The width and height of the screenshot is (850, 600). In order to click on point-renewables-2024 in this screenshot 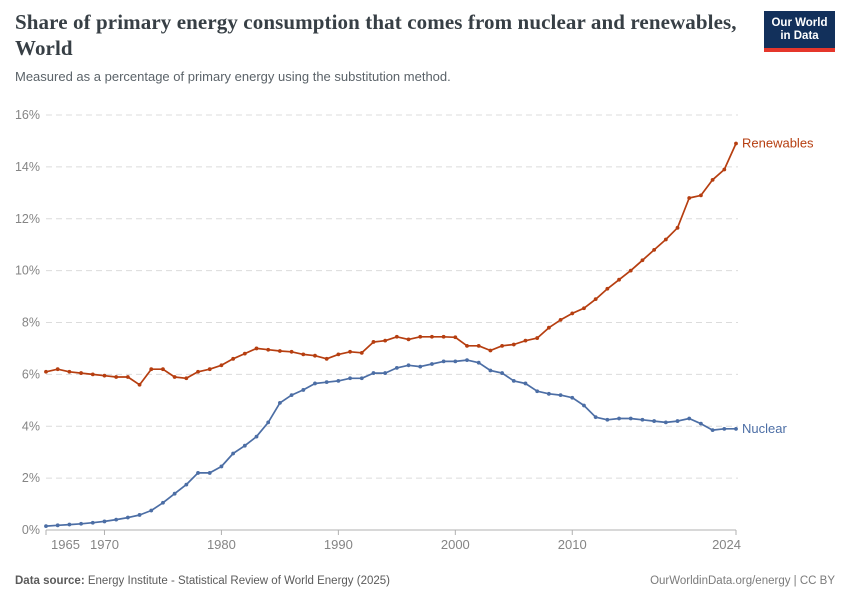, I will do `click(736, 143)`.